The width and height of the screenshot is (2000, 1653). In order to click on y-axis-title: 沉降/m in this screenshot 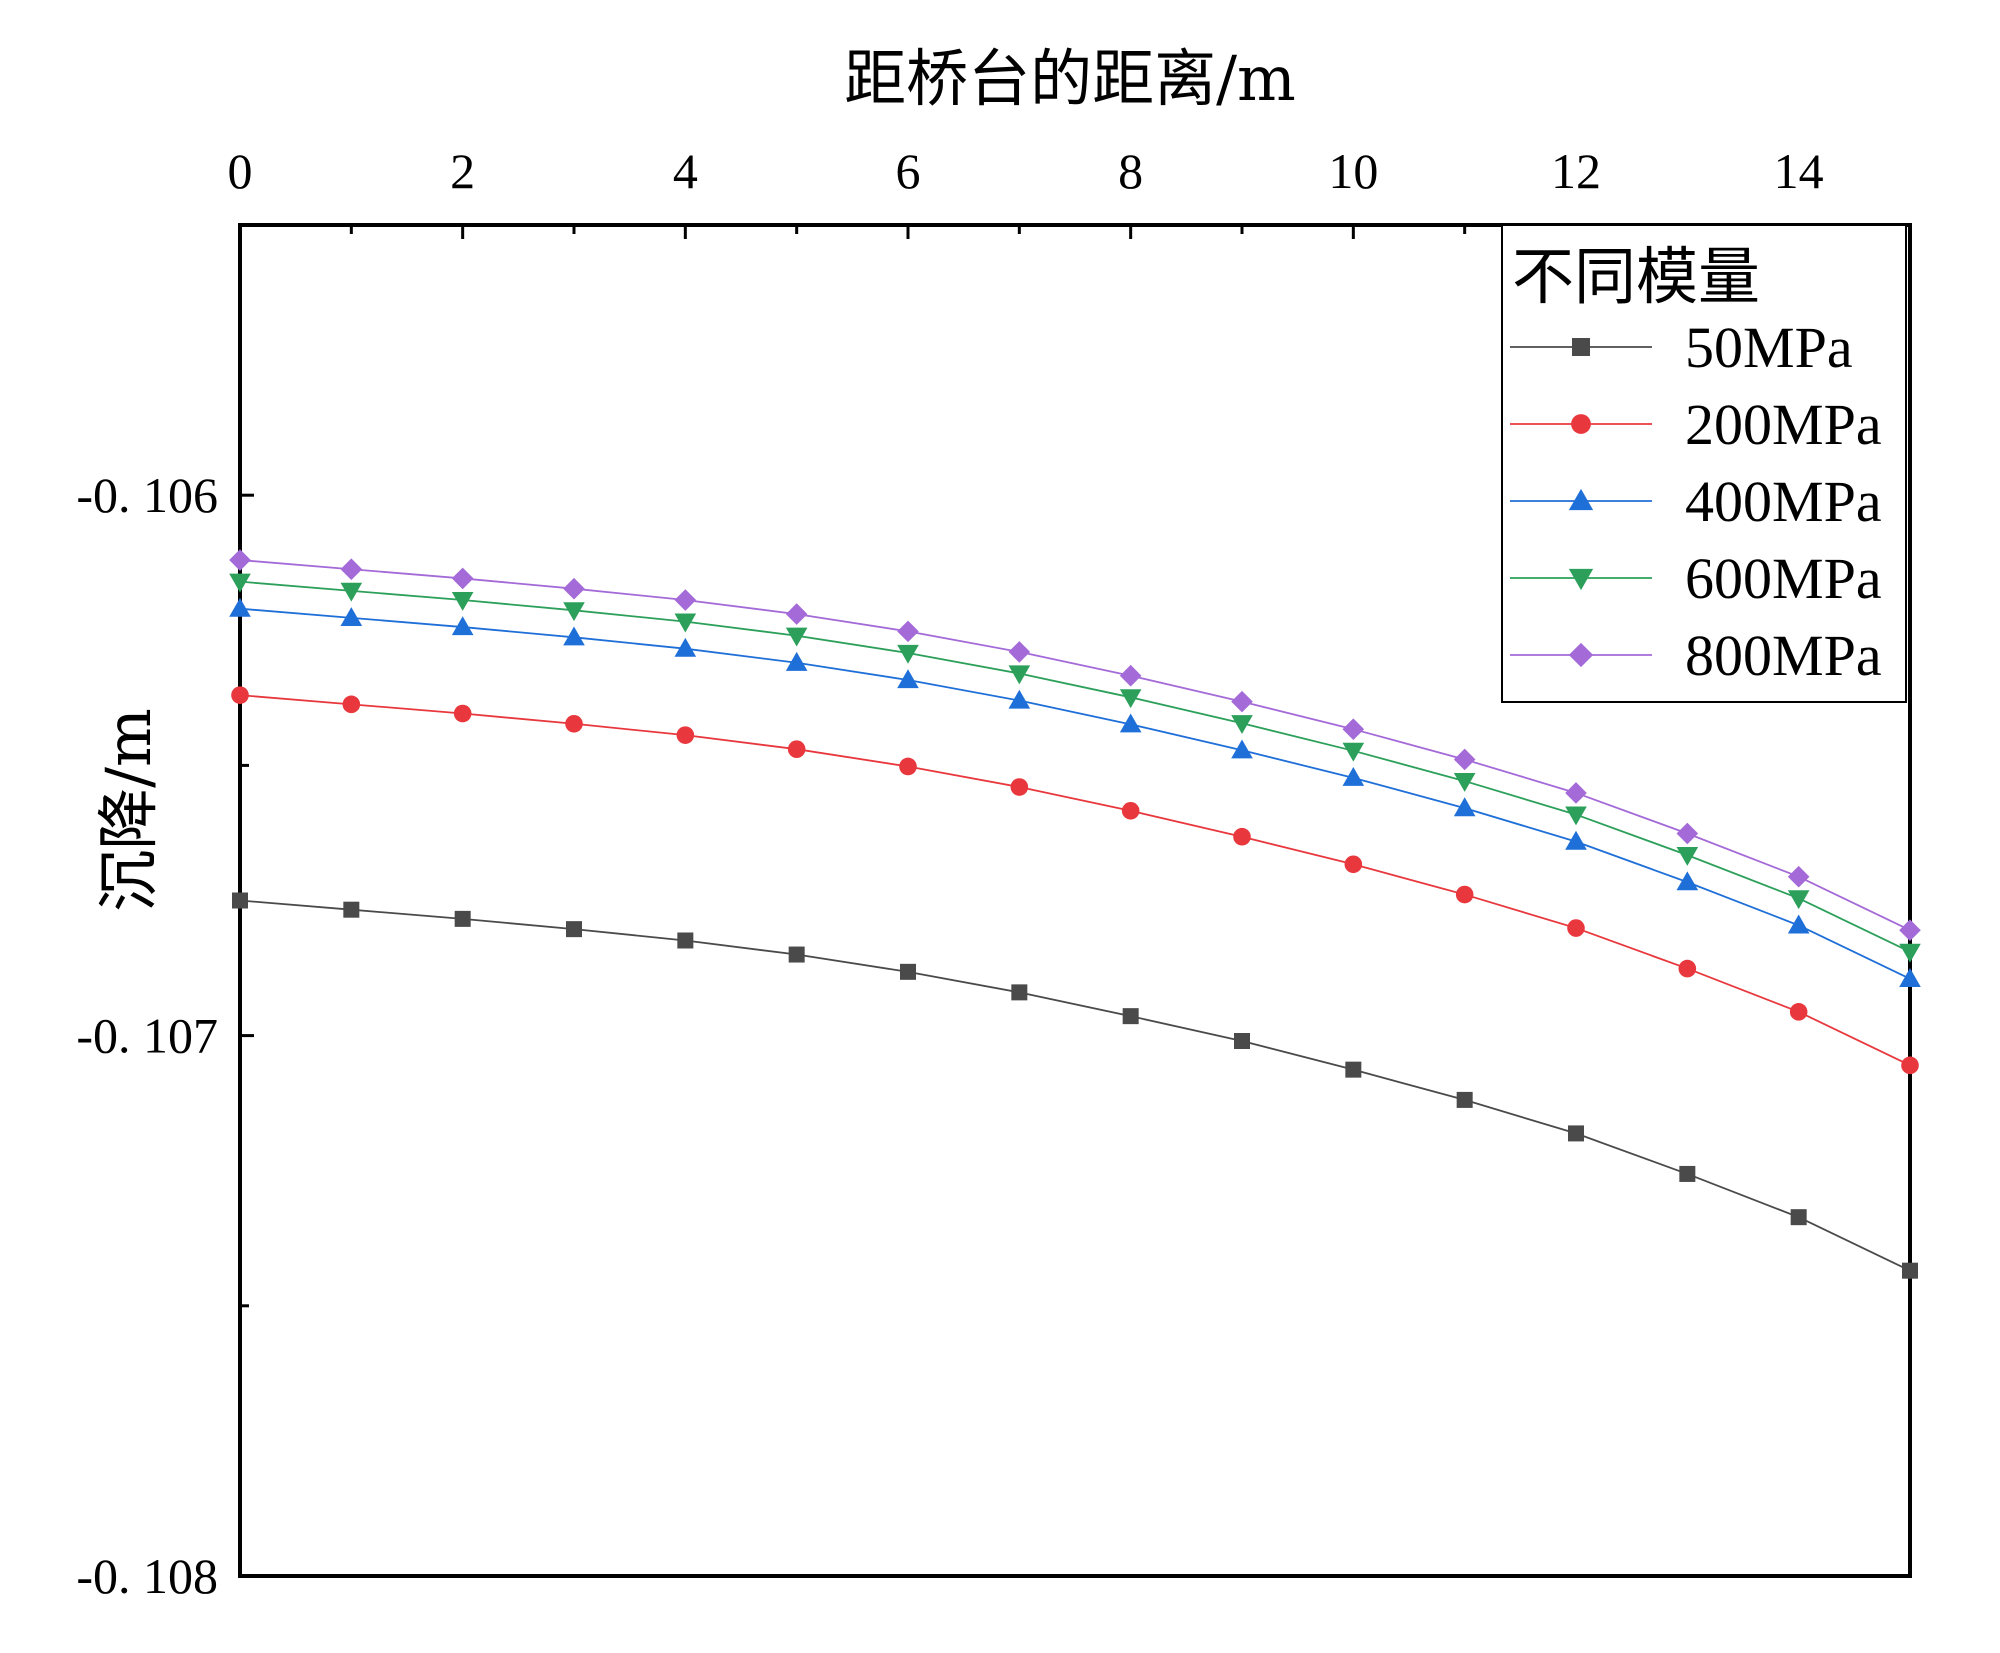, I will do `click(128, 810)`.